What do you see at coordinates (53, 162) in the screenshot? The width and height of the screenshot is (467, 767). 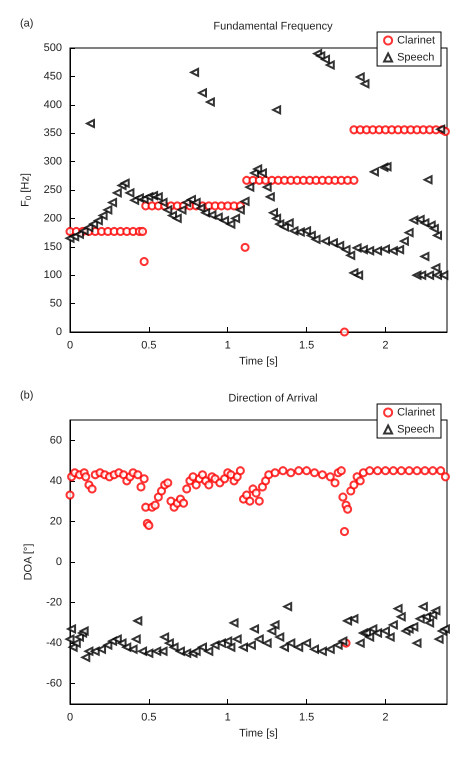 I see `y-tick-label: 300` at bounding box center [53, 162].